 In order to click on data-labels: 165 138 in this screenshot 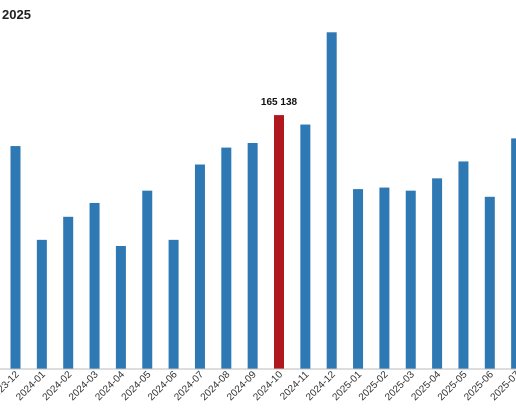, I will do `click(279, 102)`.